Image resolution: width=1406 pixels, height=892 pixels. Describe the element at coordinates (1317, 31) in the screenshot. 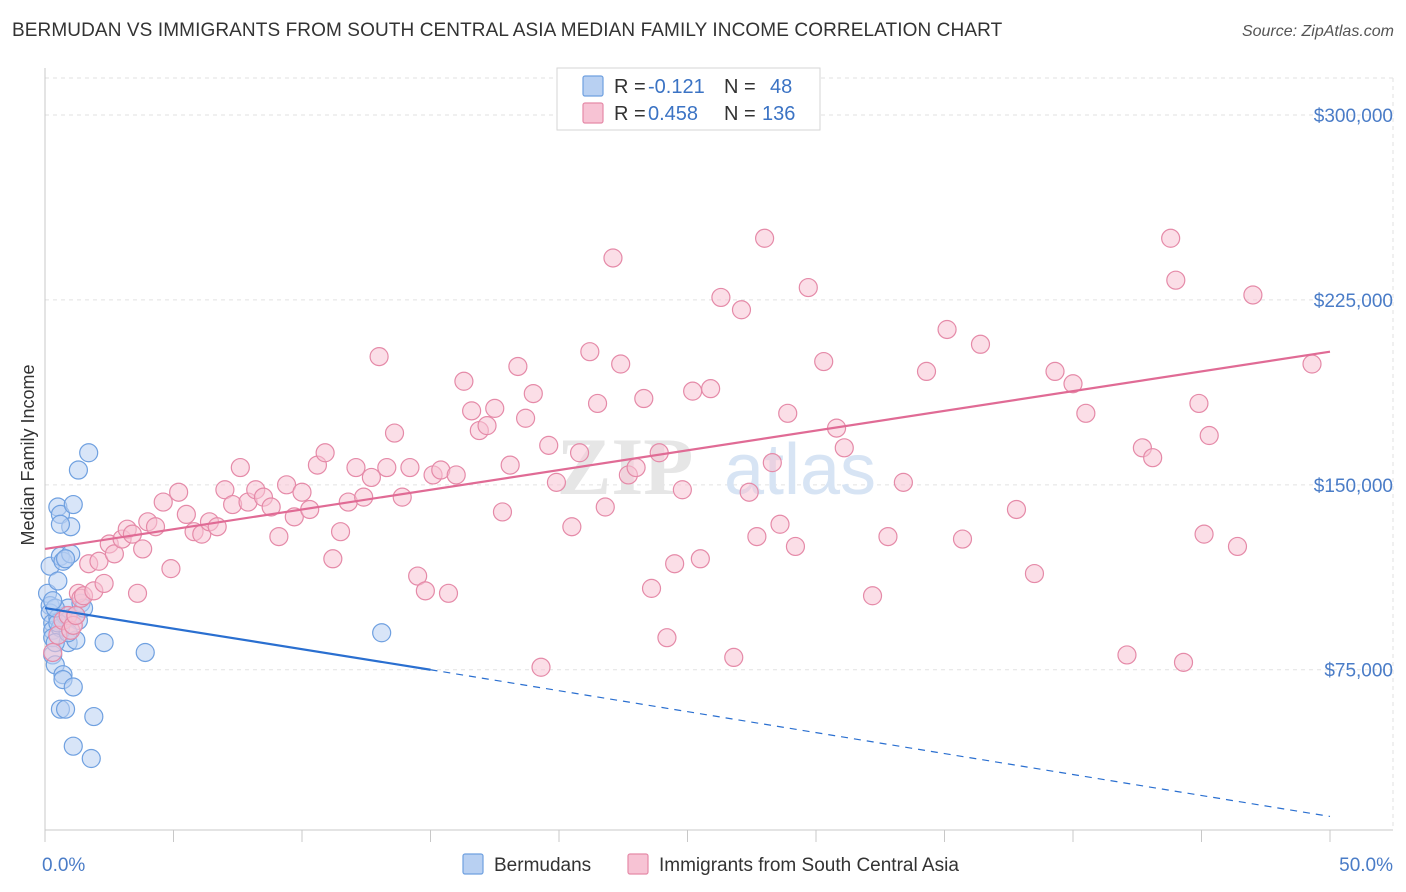

I see `source-label: Source: ZipAtlas.com` at that location.